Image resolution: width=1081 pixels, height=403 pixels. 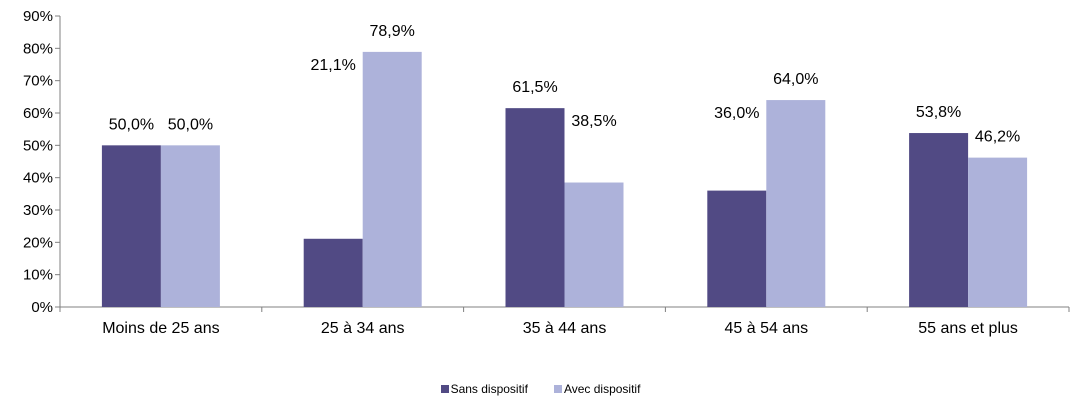 What do you see at coordinates (38, 145) in the screenshot?
I see `y-tick-label: 50%` at bounding box center [38, 145].